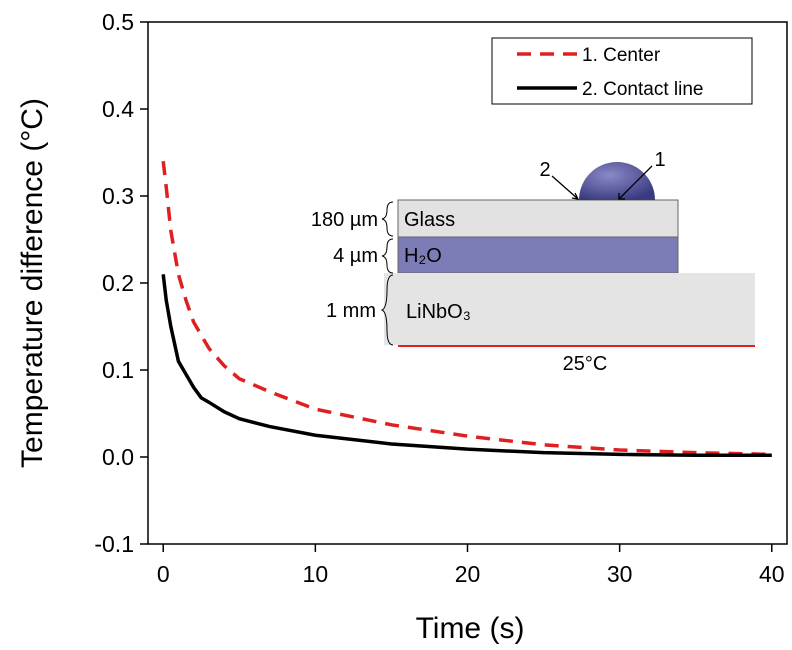  What do you see at coordinates (621, 55) in the screenshot?
I see `legend-label: 1. Center` at bounding box center [621, 55].